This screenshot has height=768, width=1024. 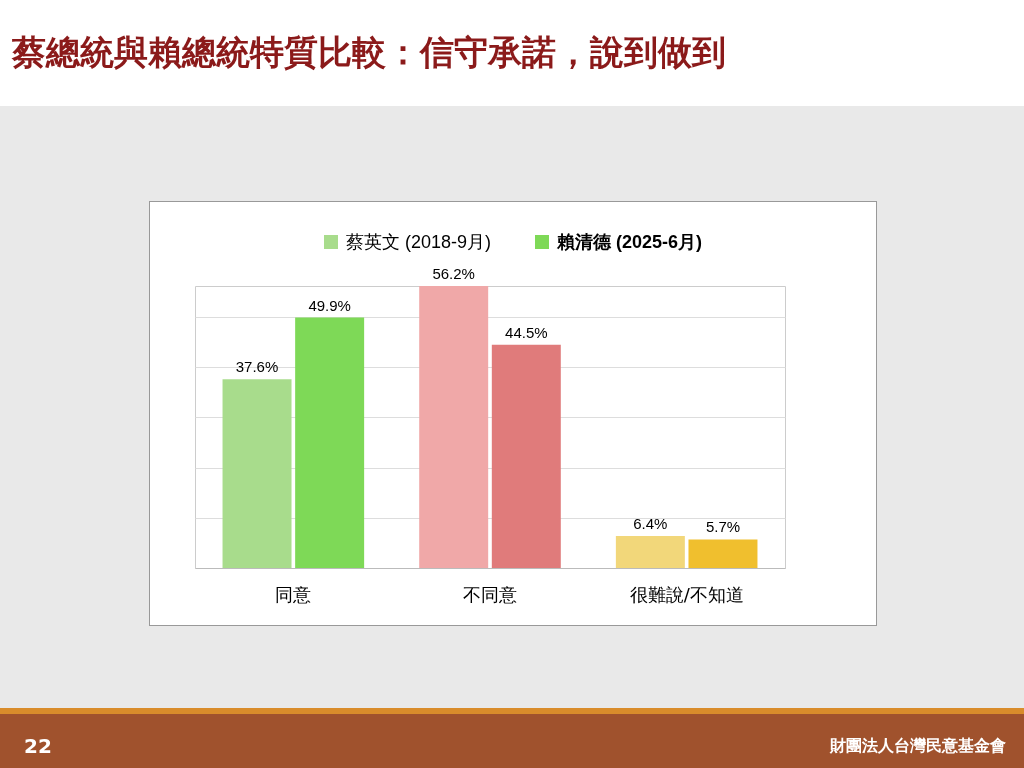 I want to click on x-tick-label: 不同意, so click(x=490, y=594).